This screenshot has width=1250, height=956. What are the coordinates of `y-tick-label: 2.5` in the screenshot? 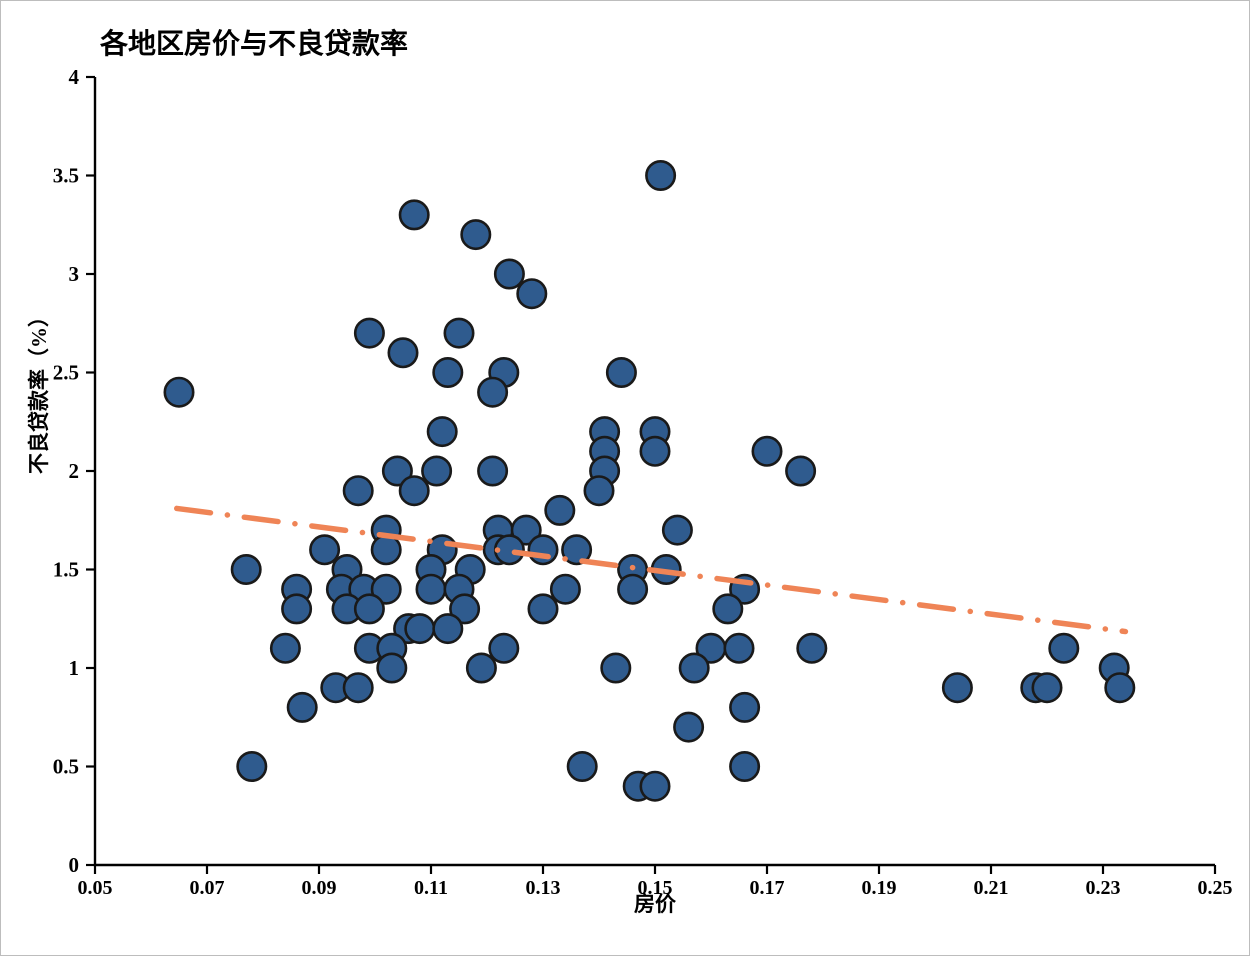 It's located at (66, 373).